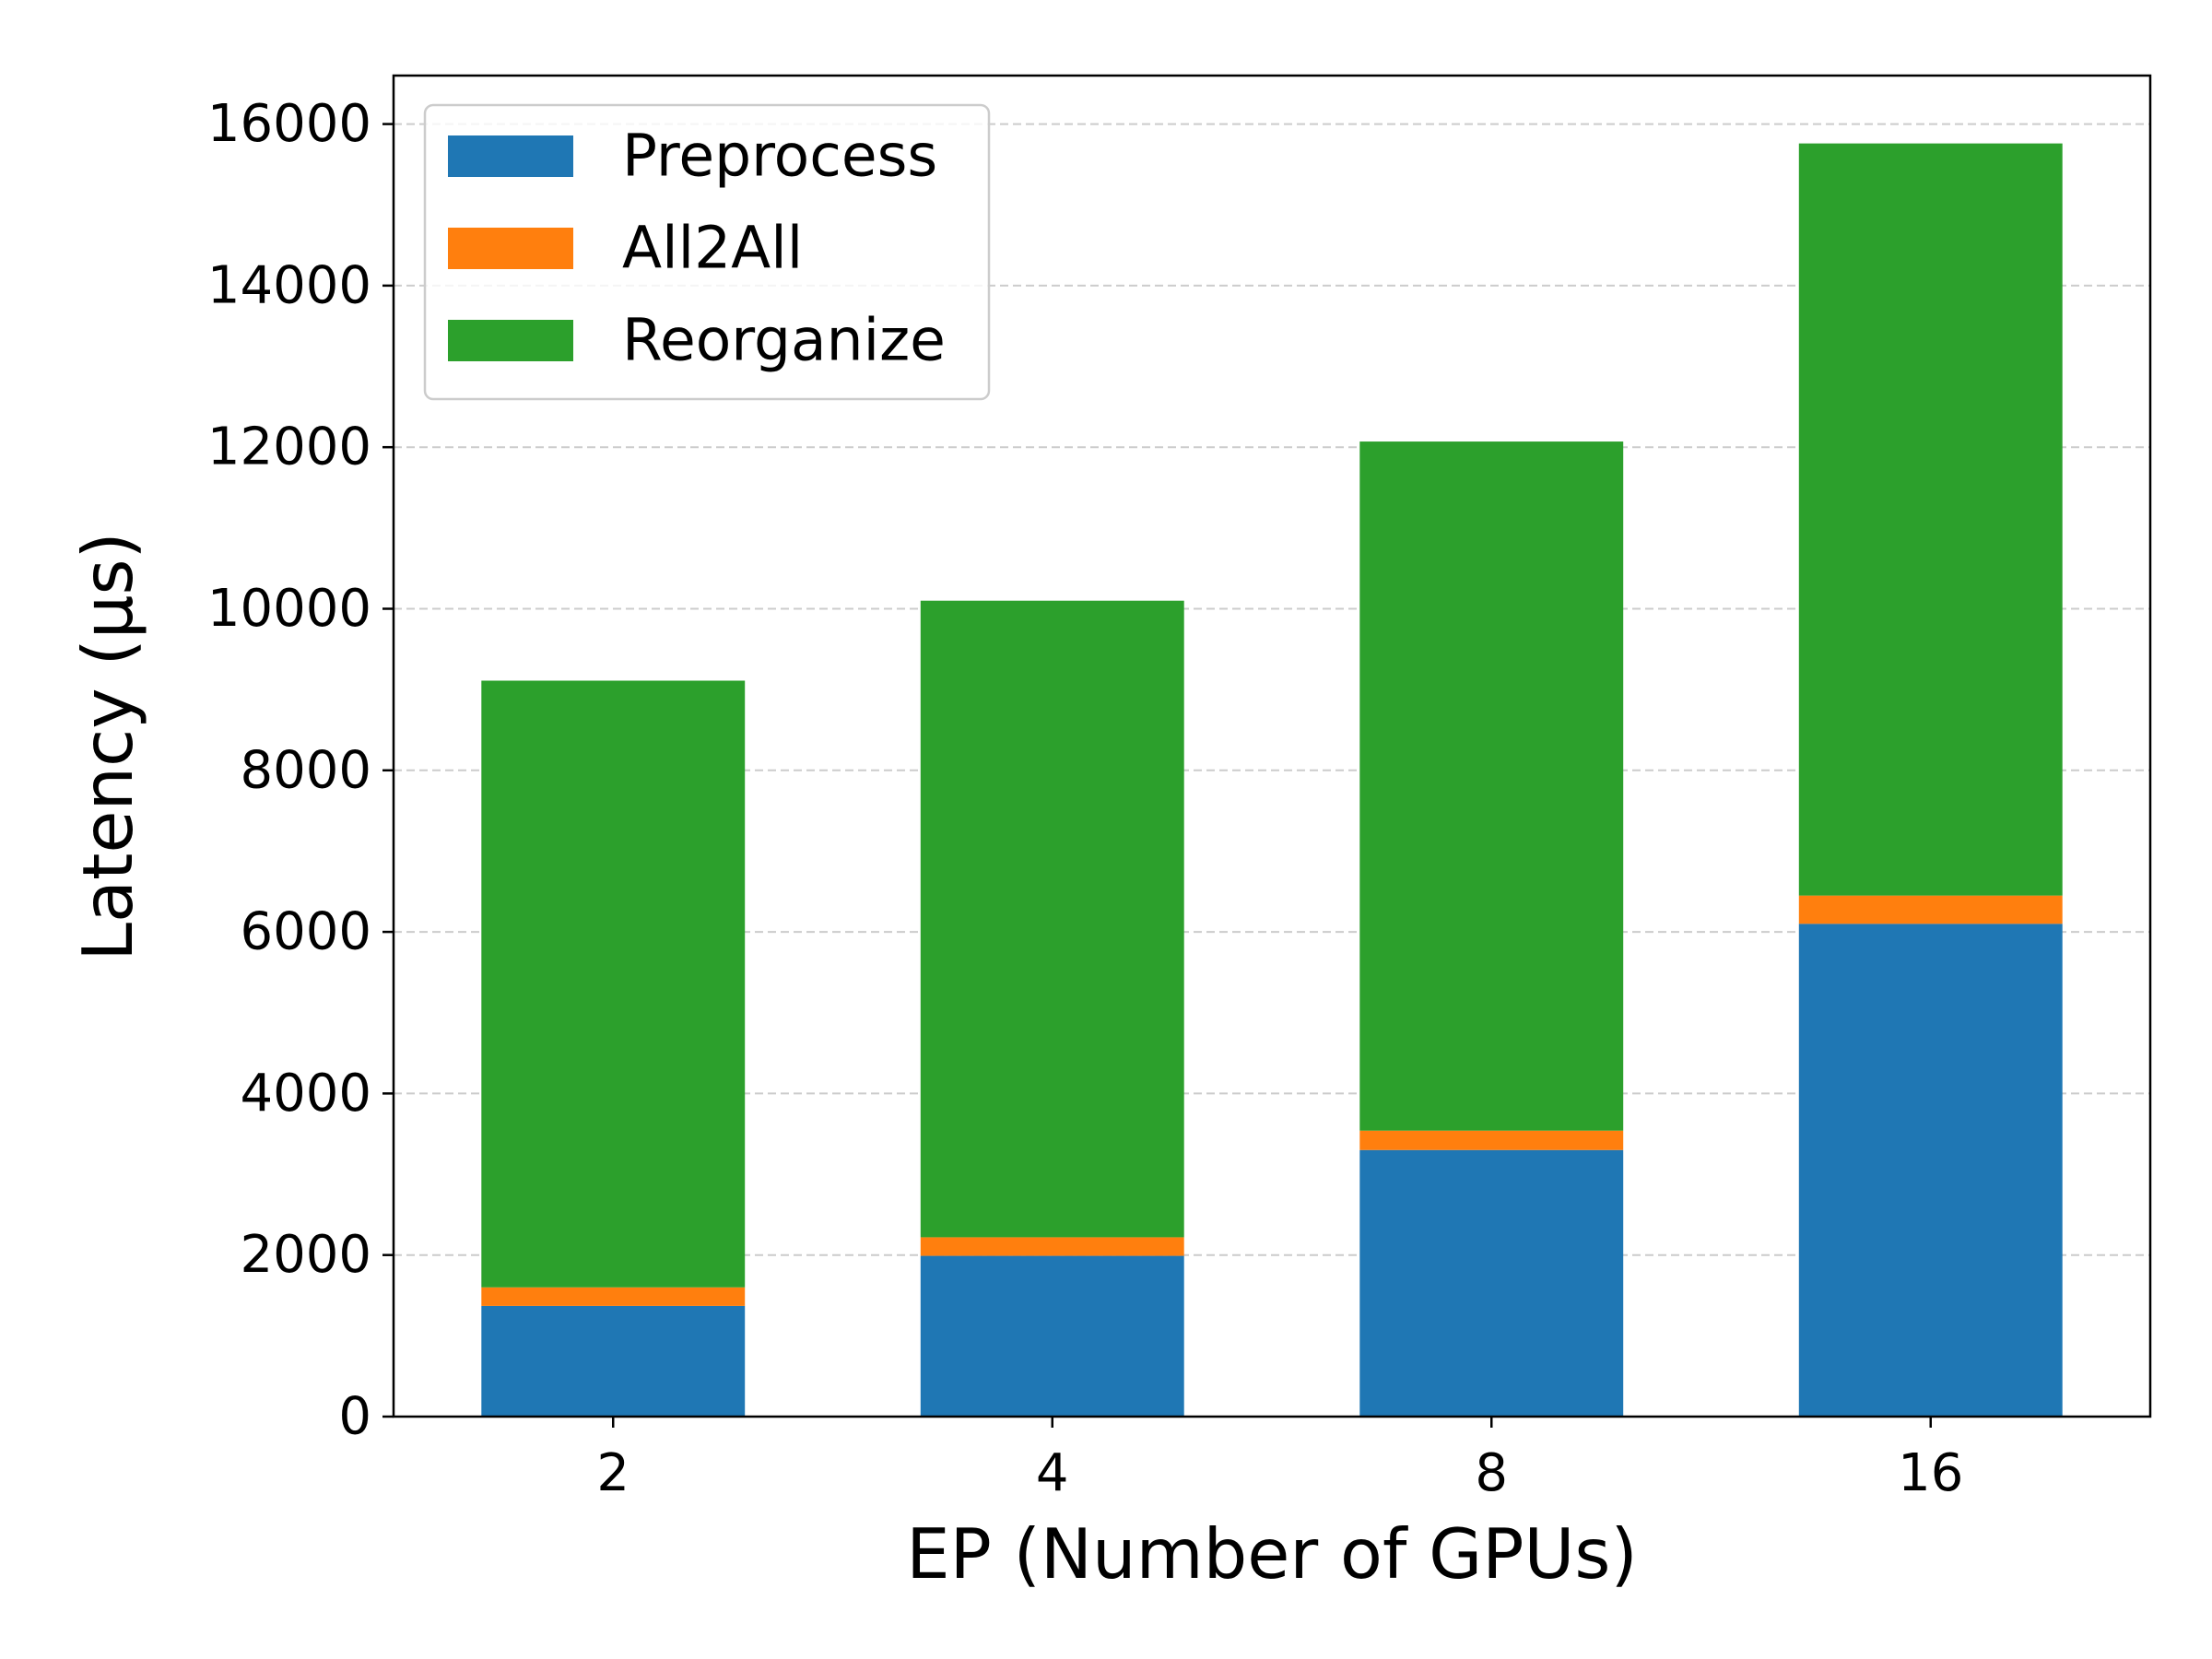  What do you see at coordinates (305, 932) in the screenshot?
I see `y-tick-label: 6000` at bounding box center [305, 932].